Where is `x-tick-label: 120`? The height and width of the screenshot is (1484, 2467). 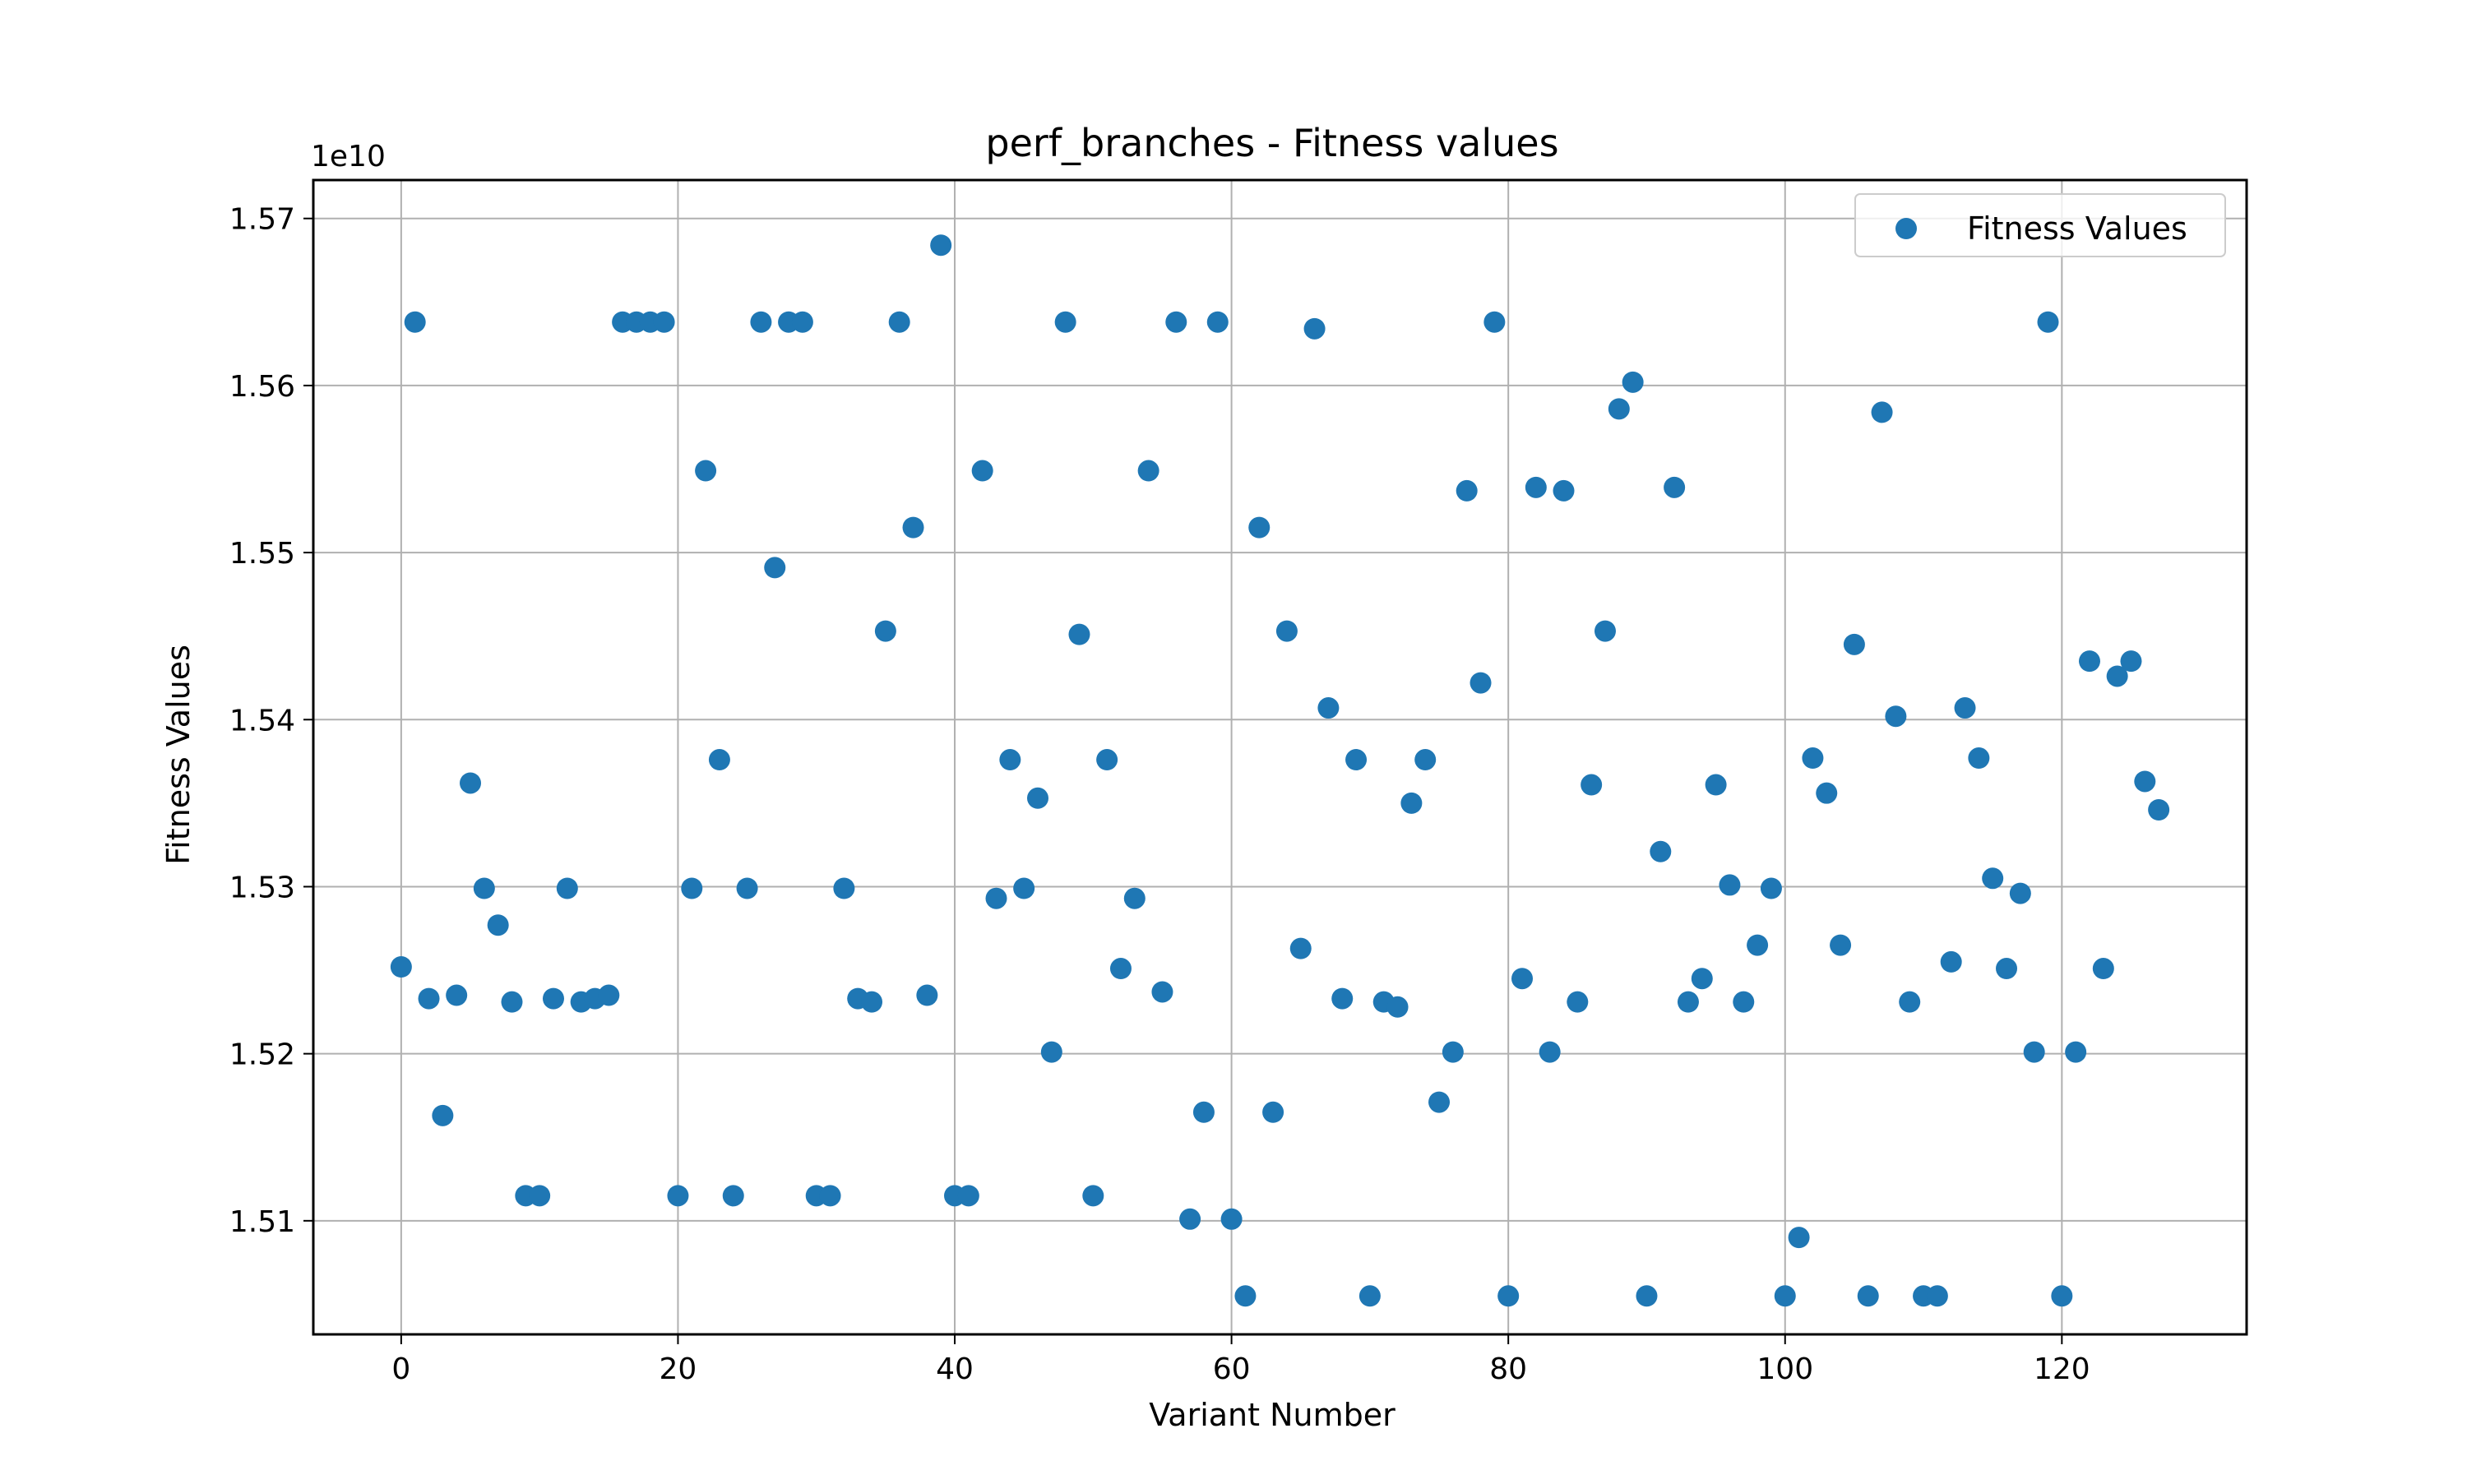
x-tick-label: 120 is located at coordinates (2062, 1369).